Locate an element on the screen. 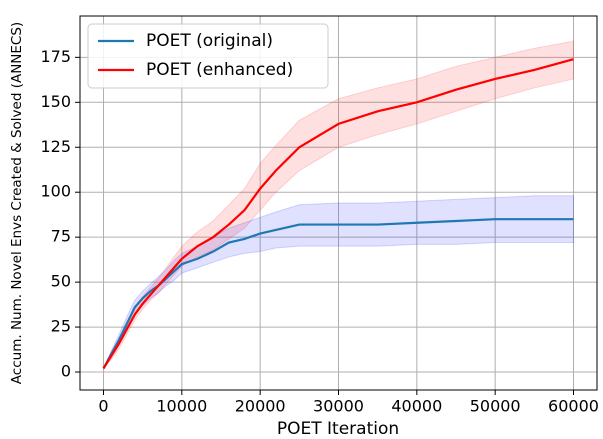 The width and height of the screenshot is (603, 439). x-tick-label: 40000 is located at coordinates (416, 406).